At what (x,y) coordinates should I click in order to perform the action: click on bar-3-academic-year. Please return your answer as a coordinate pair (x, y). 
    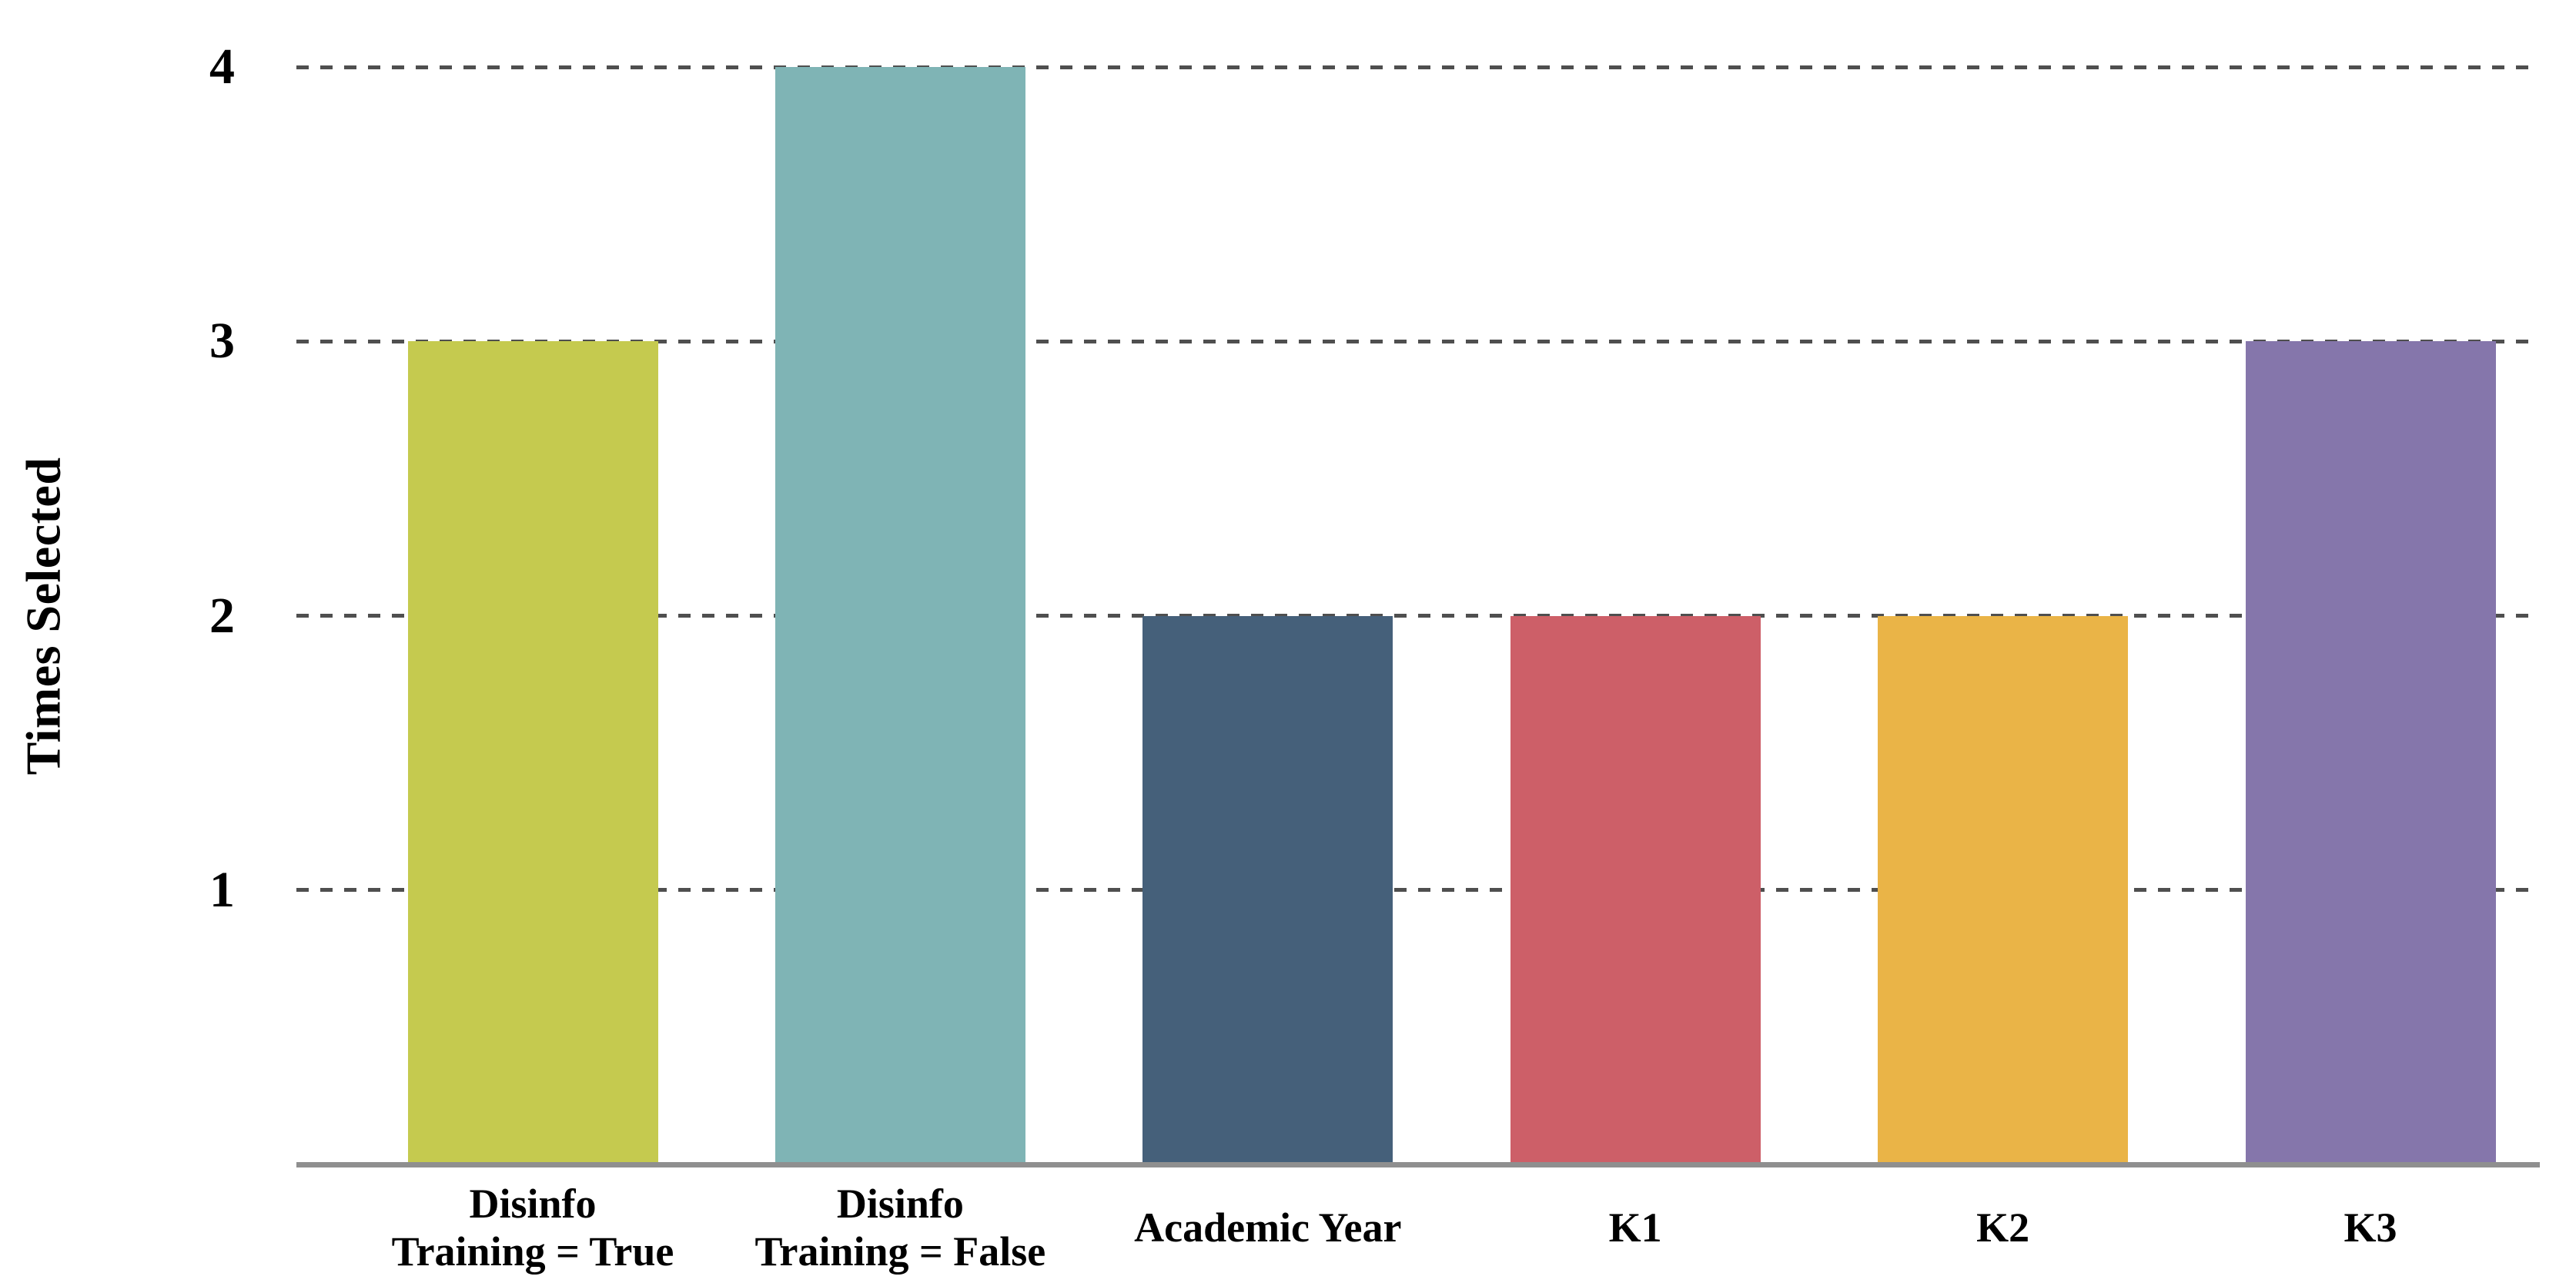
    Looking at the image, I should click on (1267, 889).